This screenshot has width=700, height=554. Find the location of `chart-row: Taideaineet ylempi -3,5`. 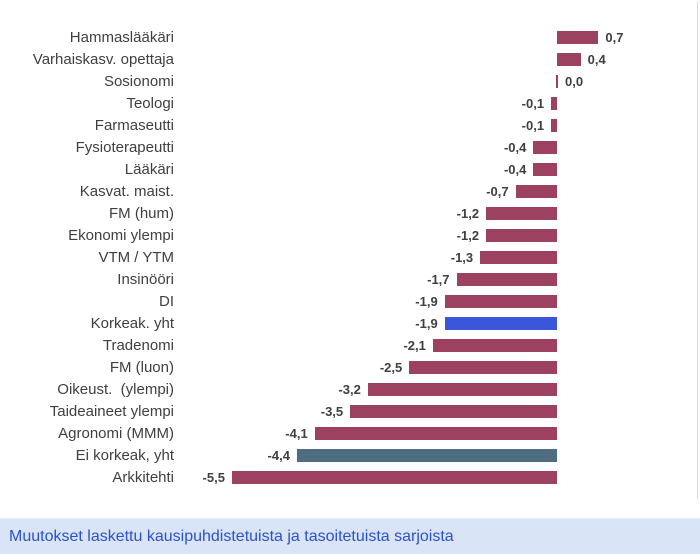

chart-row: Taideaineet ylempi -3,5 is located at coordinates (350, 412).